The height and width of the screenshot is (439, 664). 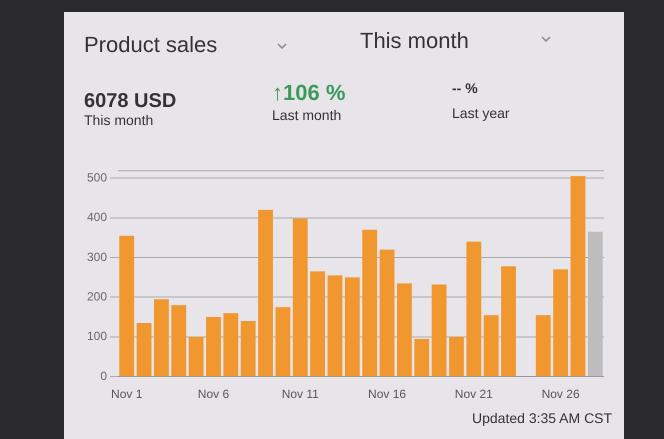 What do you see at coordinates (130, 101) in the screenshot?
I see `text: 6078 USD` at bounding box center [130, 101].